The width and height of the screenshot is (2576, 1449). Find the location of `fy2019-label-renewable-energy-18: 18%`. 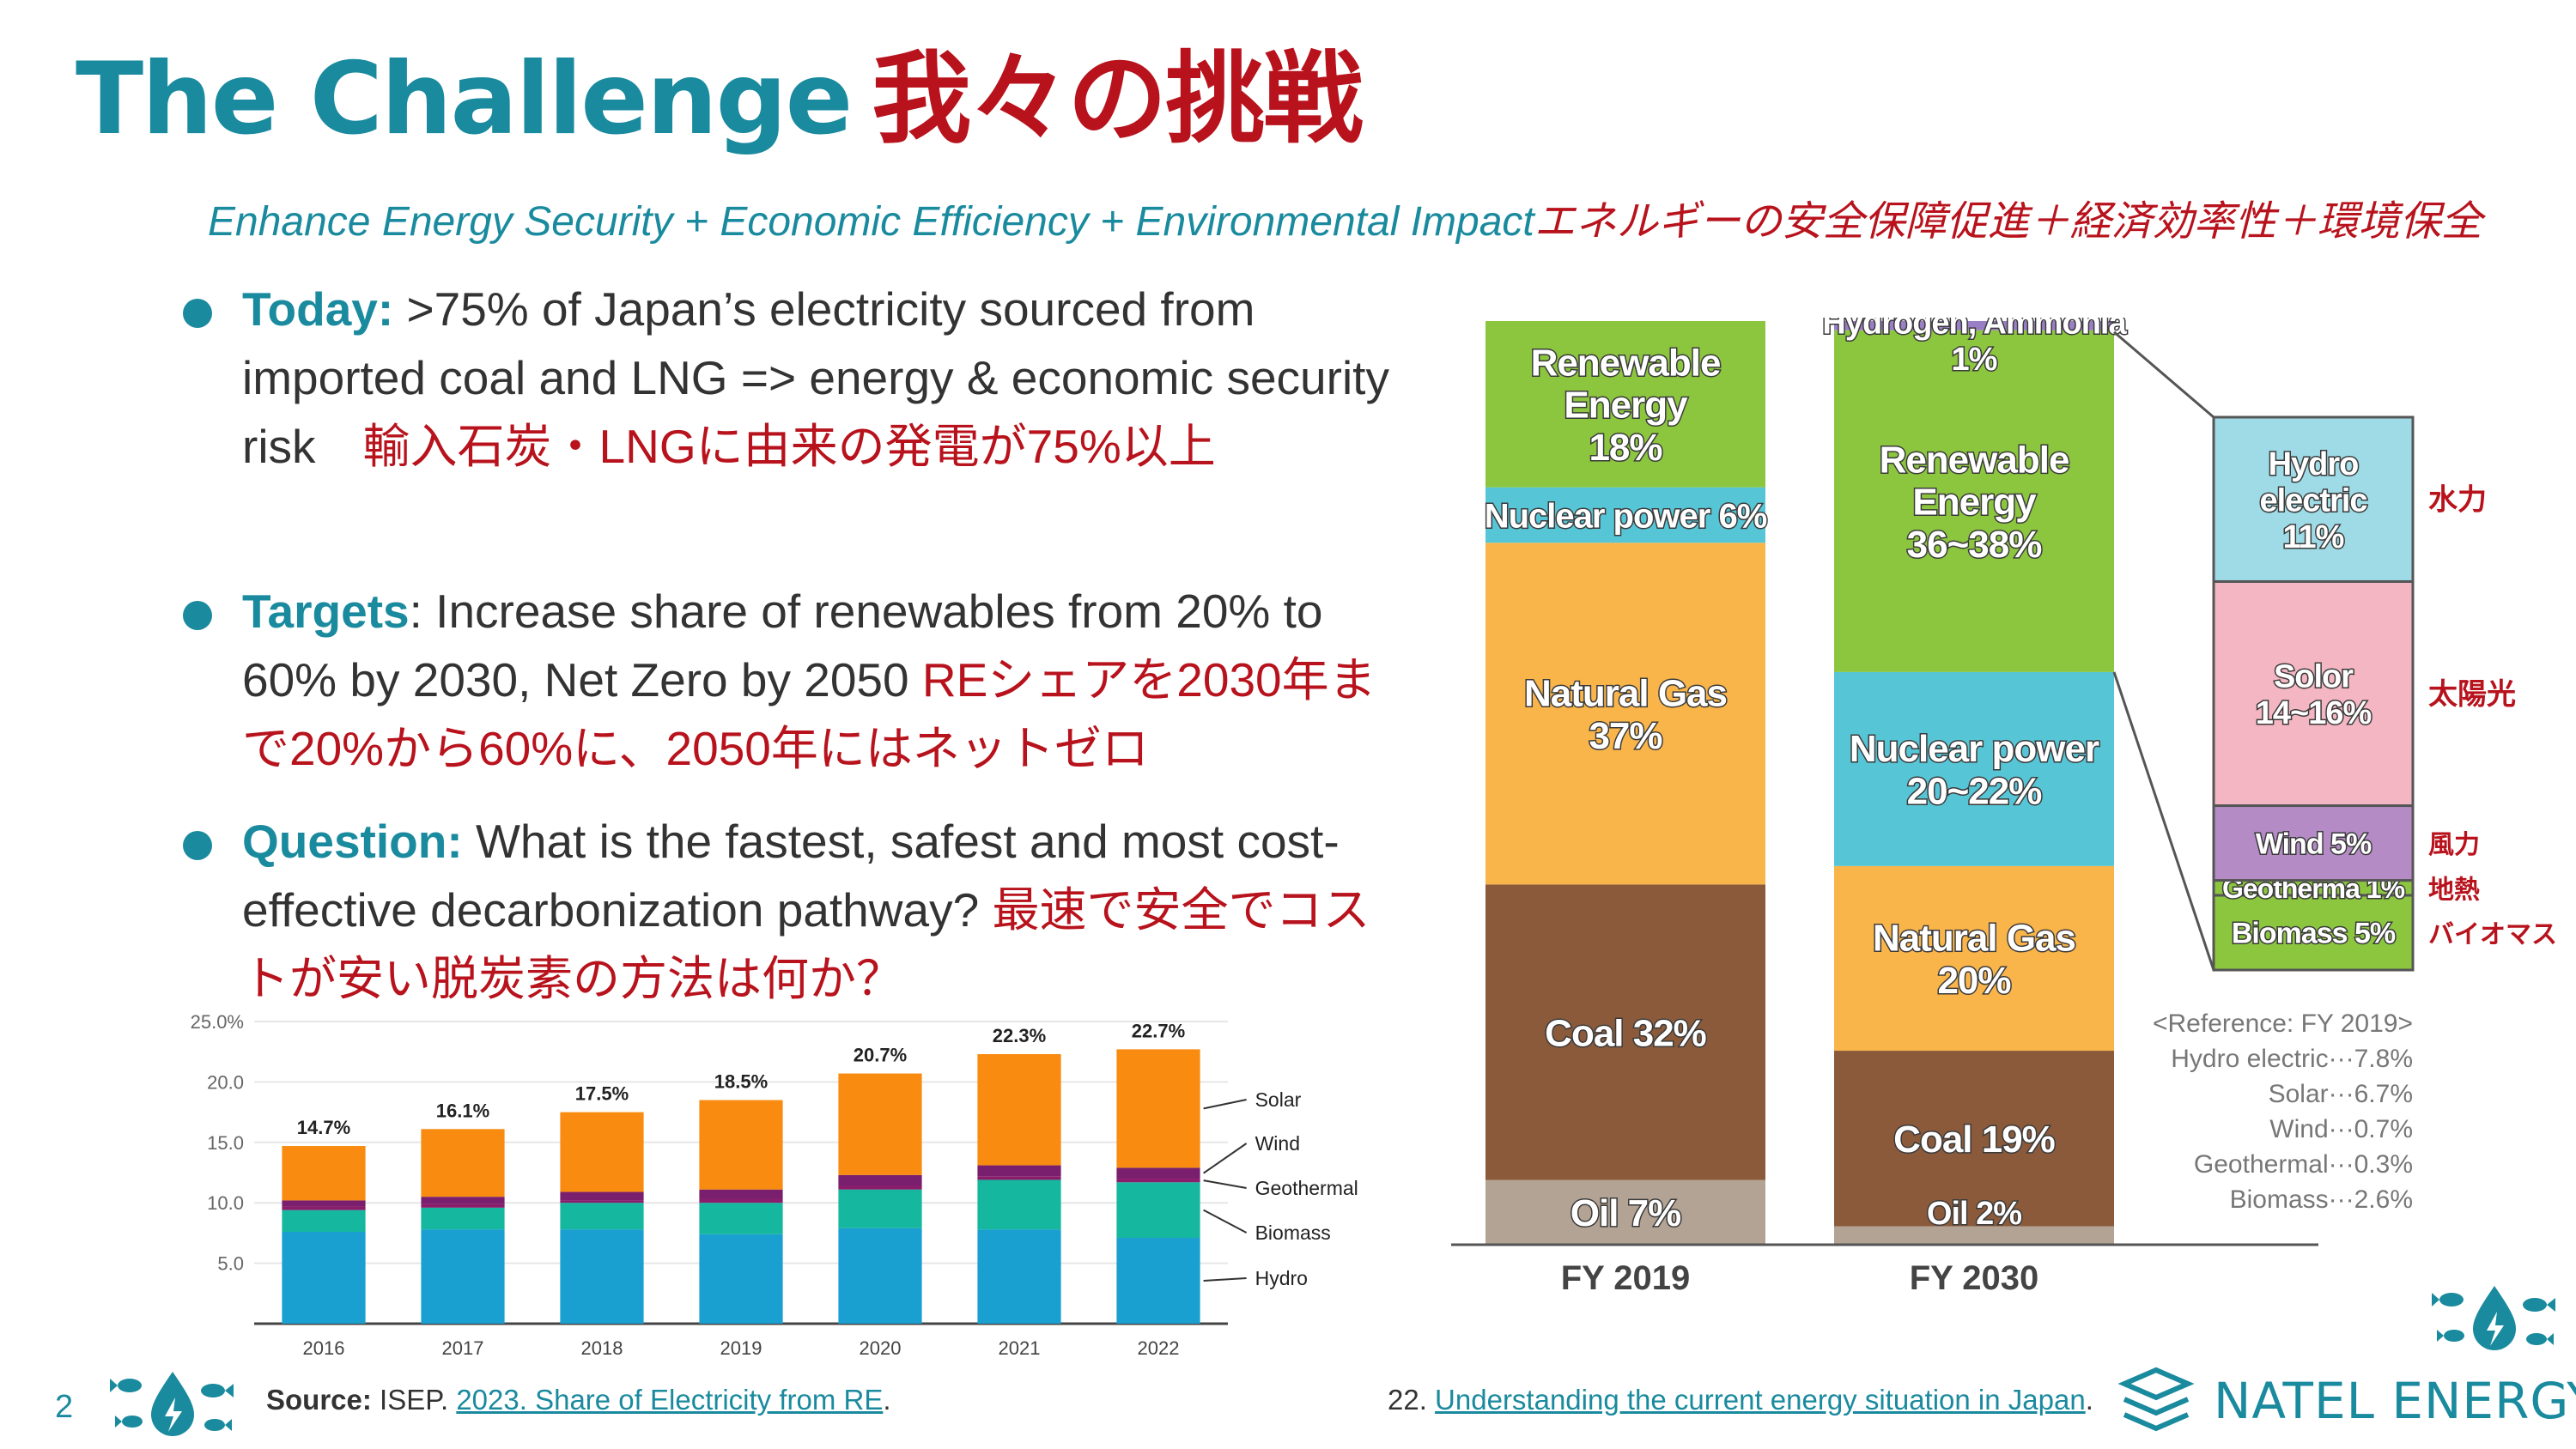

fy2019-label-renewable-energy-18: 18% is located at coordinates (1625, 448).